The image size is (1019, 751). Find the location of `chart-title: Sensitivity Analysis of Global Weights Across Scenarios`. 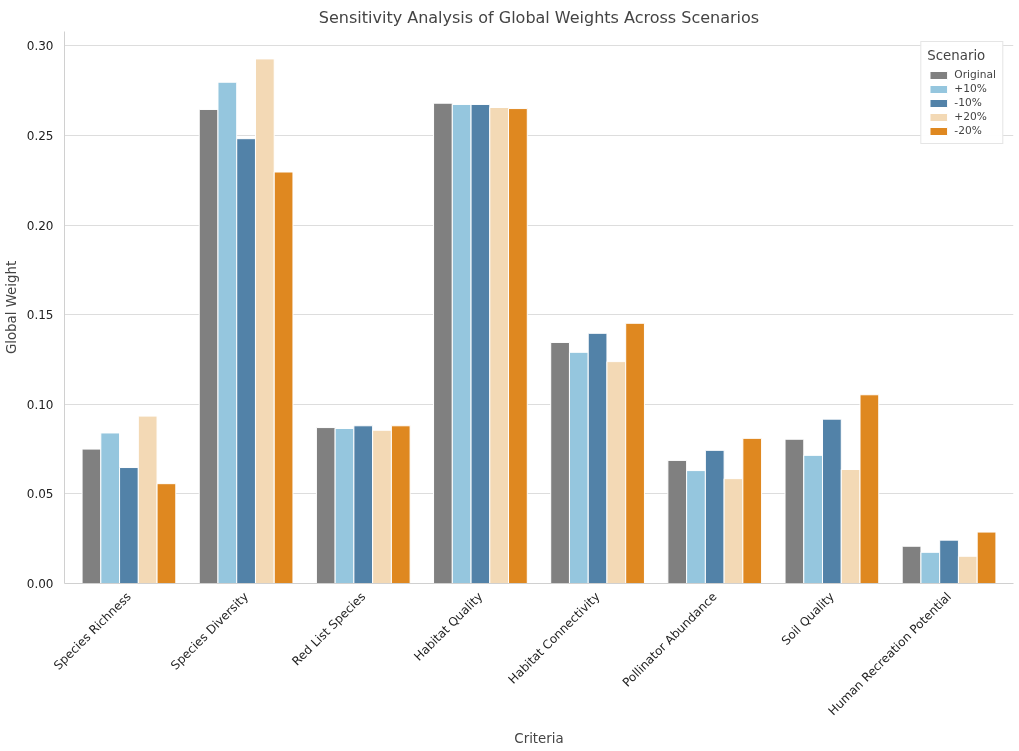

chart-title: Sensitivity Analysis of Global Weights Across Scenarios is located at coordinates (539, 17).